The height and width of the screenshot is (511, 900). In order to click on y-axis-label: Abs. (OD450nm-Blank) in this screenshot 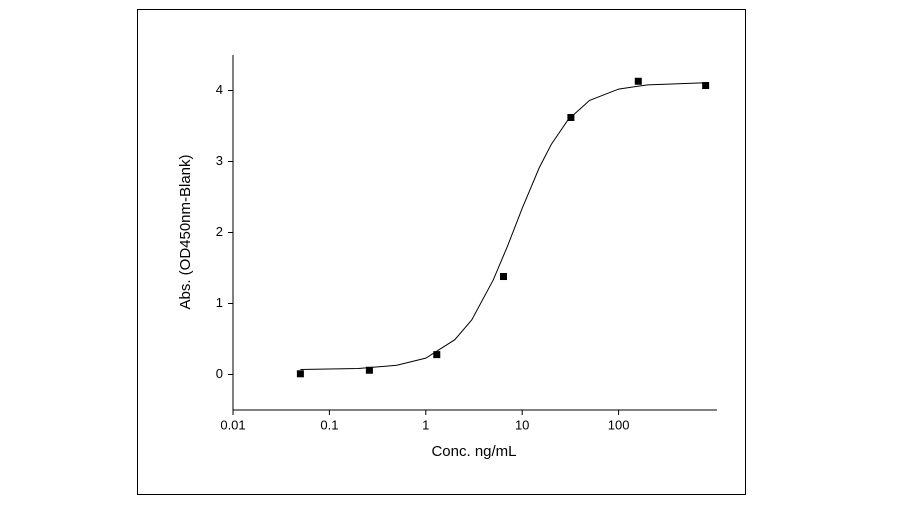, I will do `click(185, 231)`.